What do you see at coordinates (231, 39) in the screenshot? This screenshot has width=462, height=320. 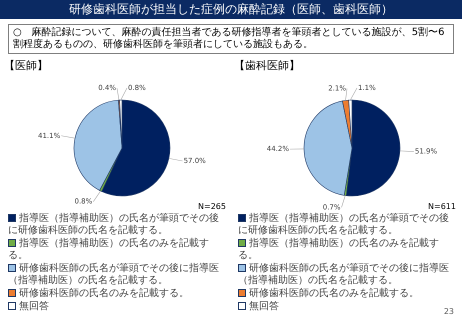 I see `text: ○ 麻酔記録について、麻酔の責任担当者である研修指導者を筆頭者としている施設が、5割〜6割程度あるものの、研修歯科医師を筆頭者にしている施設もある。` at bounding box center [231, 39].